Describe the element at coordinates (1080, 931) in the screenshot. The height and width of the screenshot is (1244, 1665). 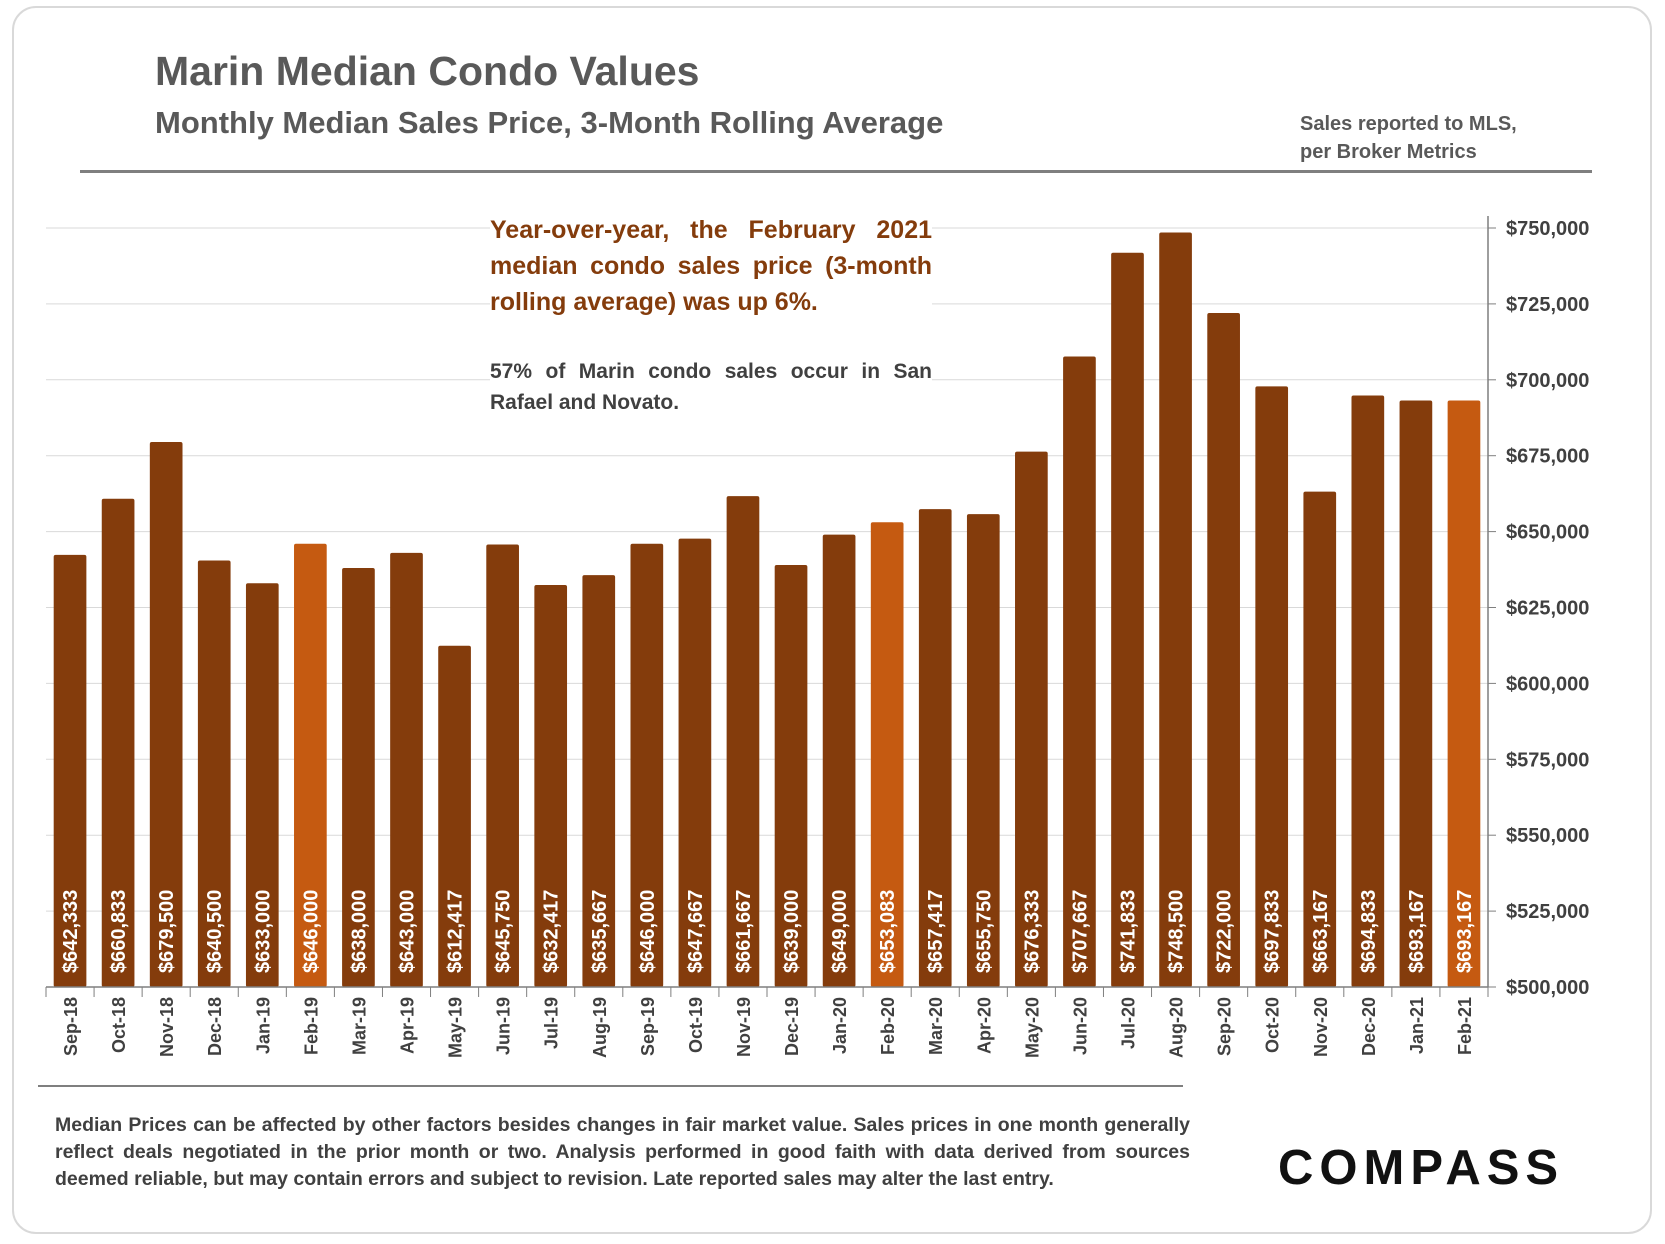
I see `data-label: $707,667` at that location.